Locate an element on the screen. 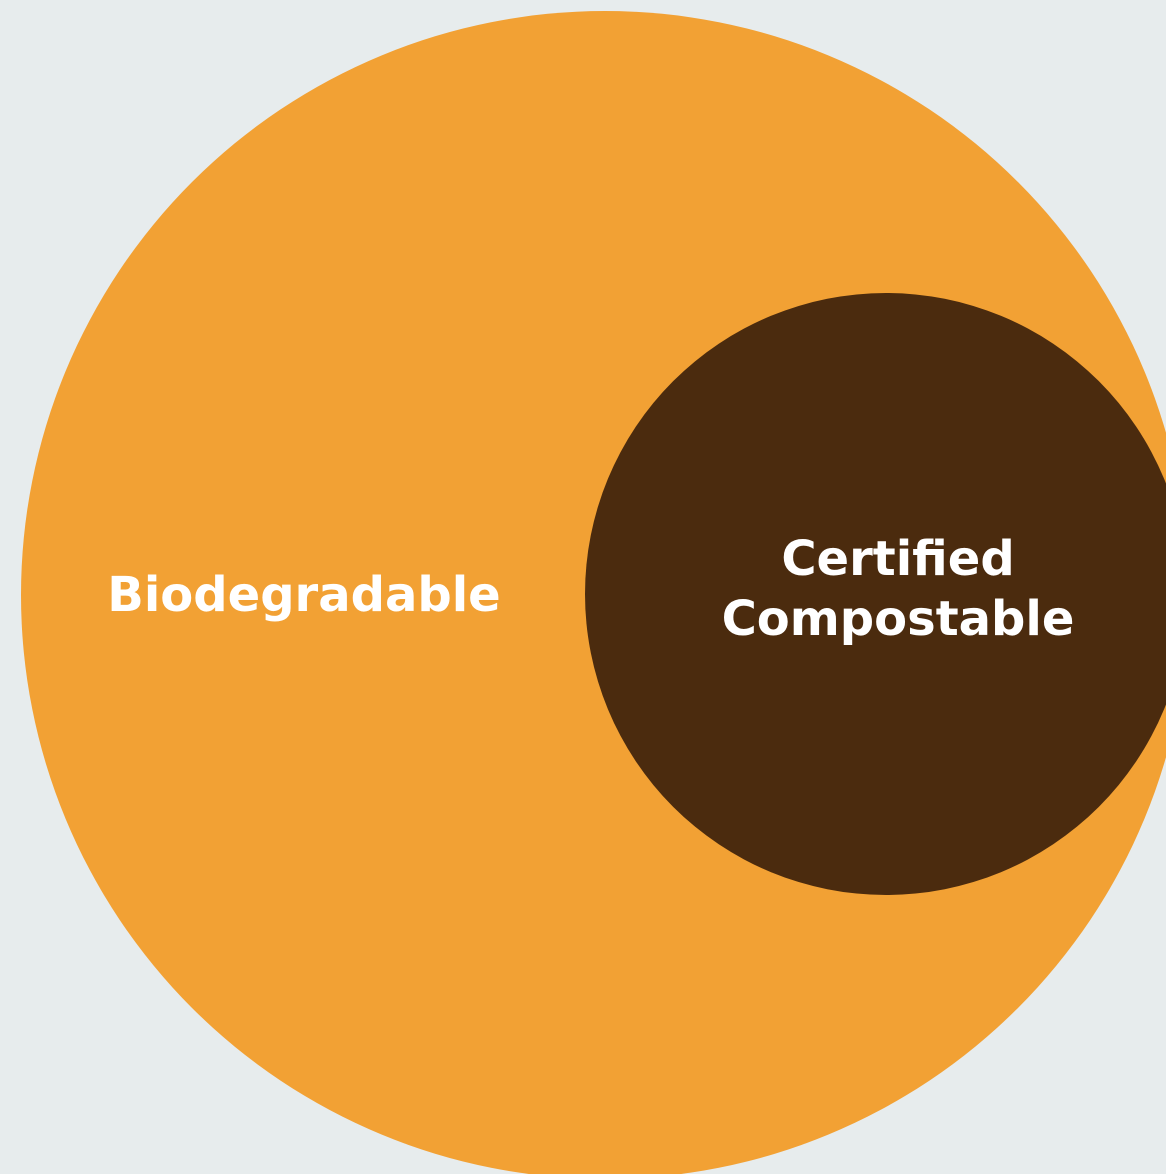 The width and height of the screenshot is (1166, 1174). inner-label: Compostable is located at coordinates (898, 619).